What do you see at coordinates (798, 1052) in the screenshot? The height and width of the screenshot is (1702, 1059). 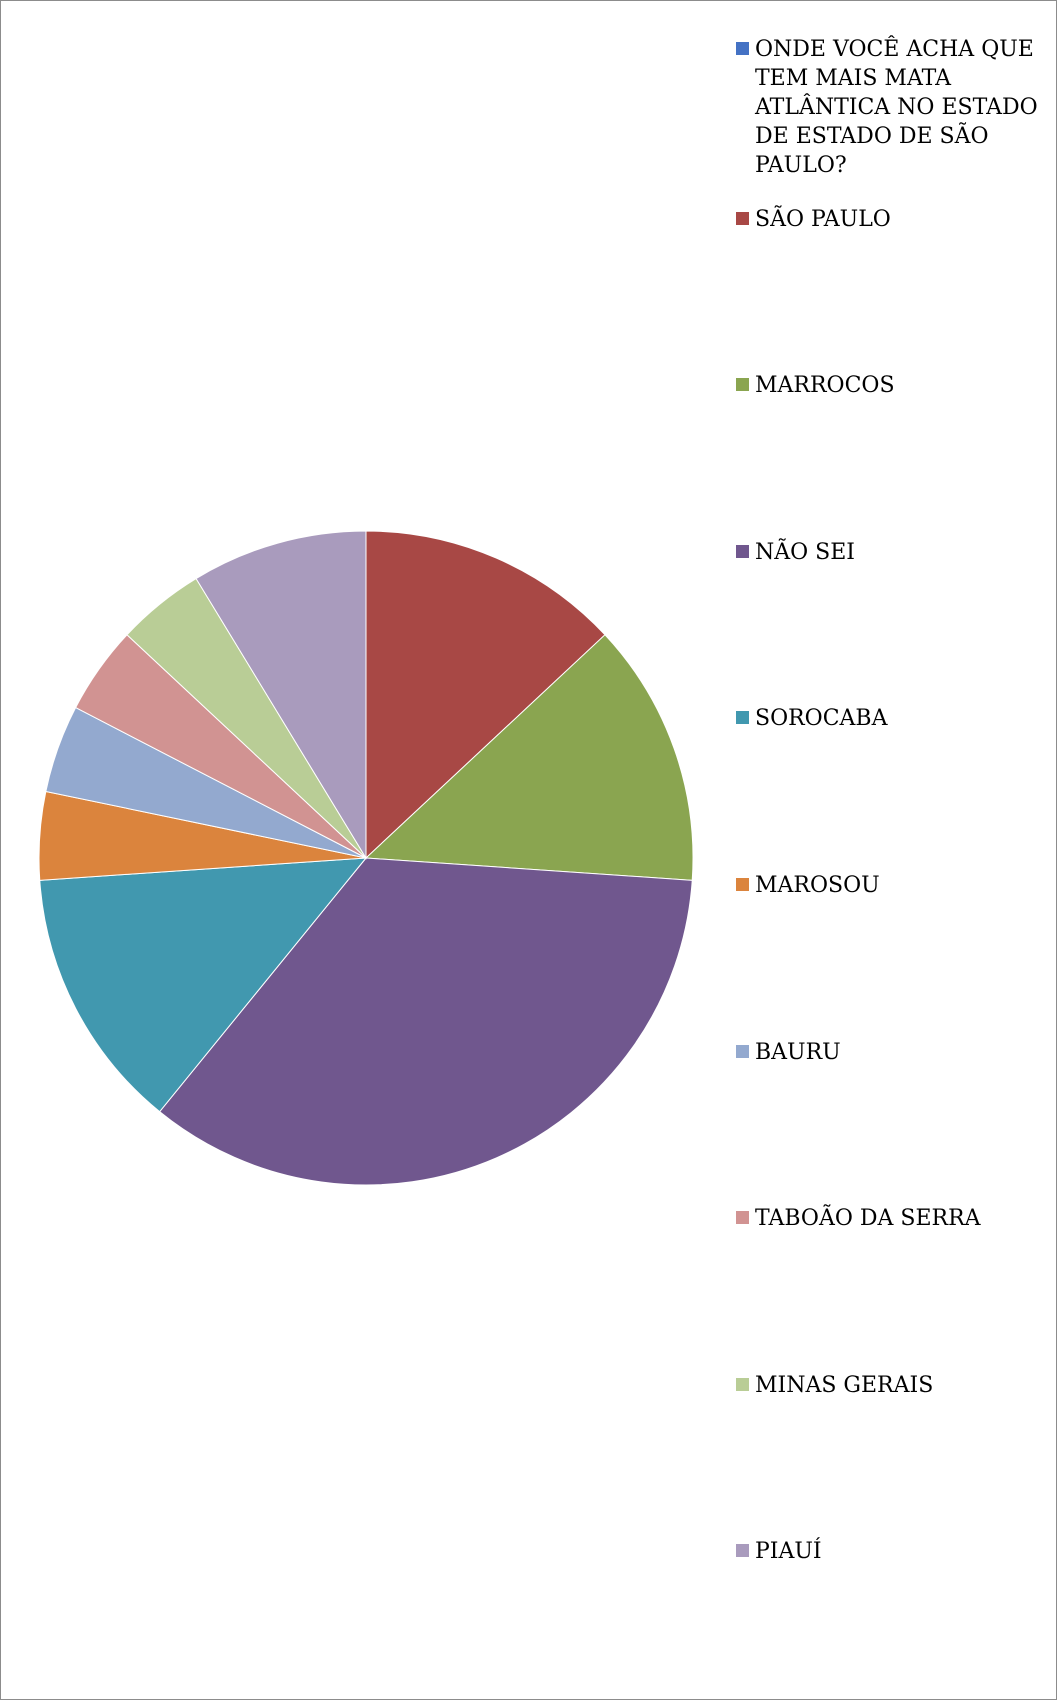 I see `legend-label-6: BAURU` at bounding box center [798, 1052].